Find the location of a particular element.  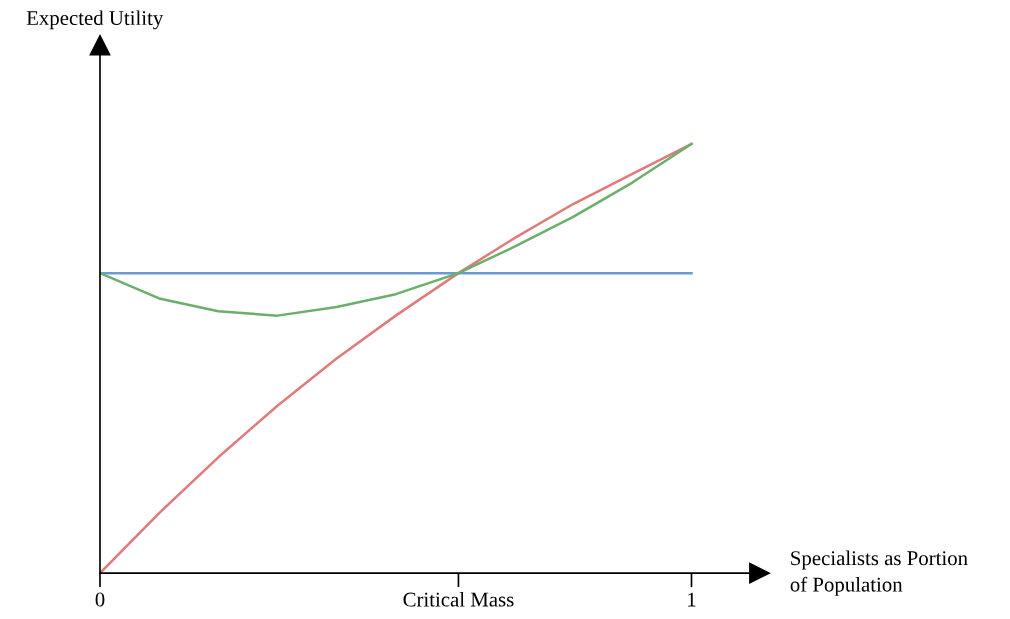

text: Expected Utility is located at coordinates (95, 20).